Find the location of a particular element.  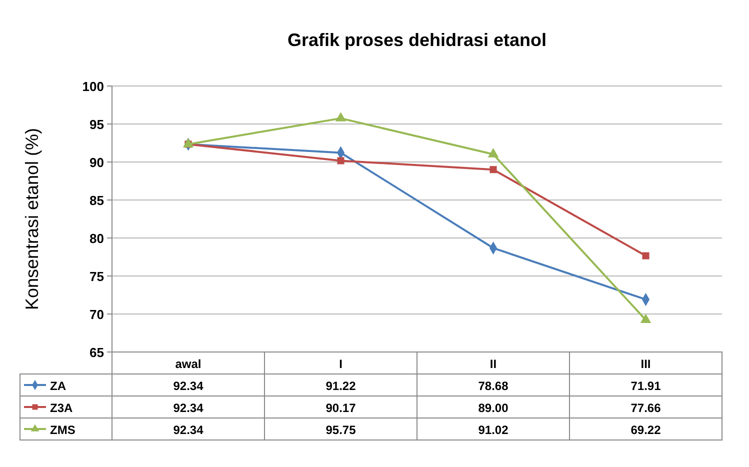

data-label: 91.02 is located at coordinates (493, 430).